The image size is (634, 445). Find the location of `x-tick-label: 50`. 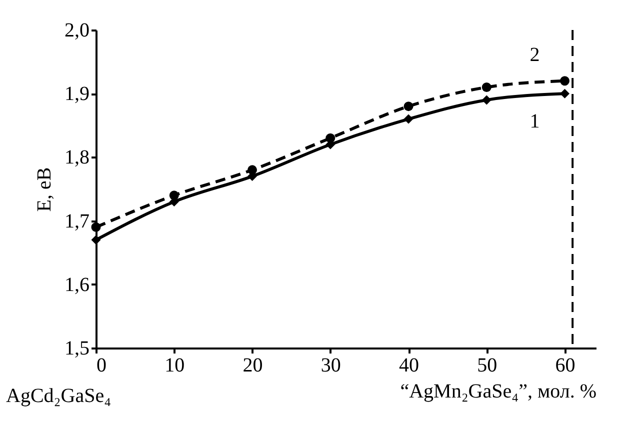

x-tick-label: 50 is located at coordinates (487, 365).